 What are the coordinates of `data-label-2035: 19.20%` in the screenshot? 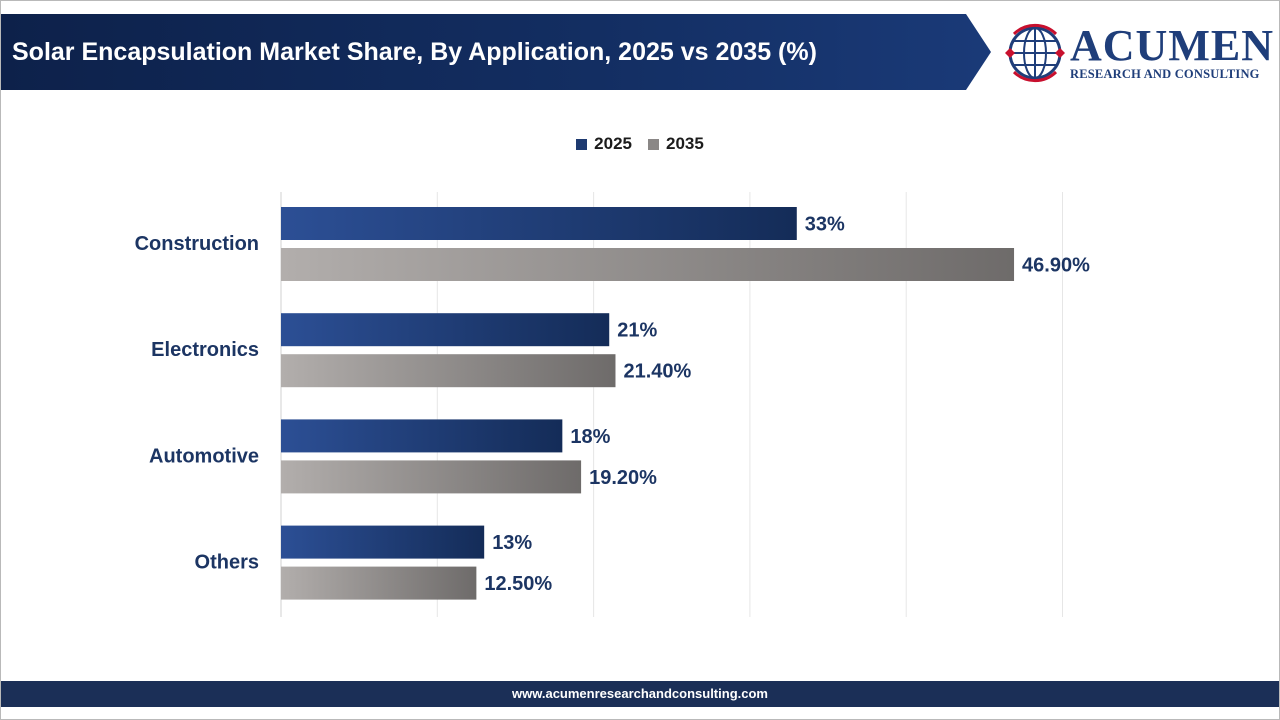 It's located at (623, 478).